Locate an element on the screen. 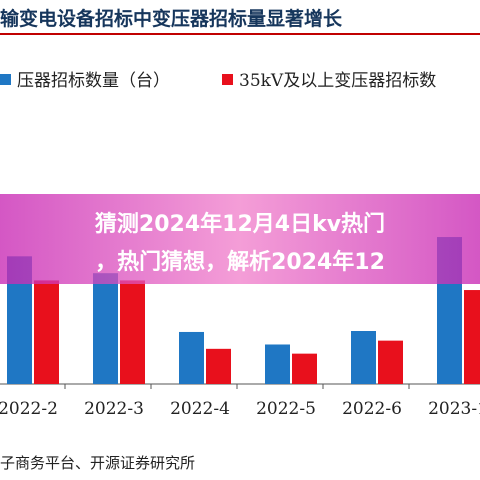 The height and width of the screenshot is (480, 480). legend-label-series-a: 压器招标数量（台） is located at coordinates (93, 81).